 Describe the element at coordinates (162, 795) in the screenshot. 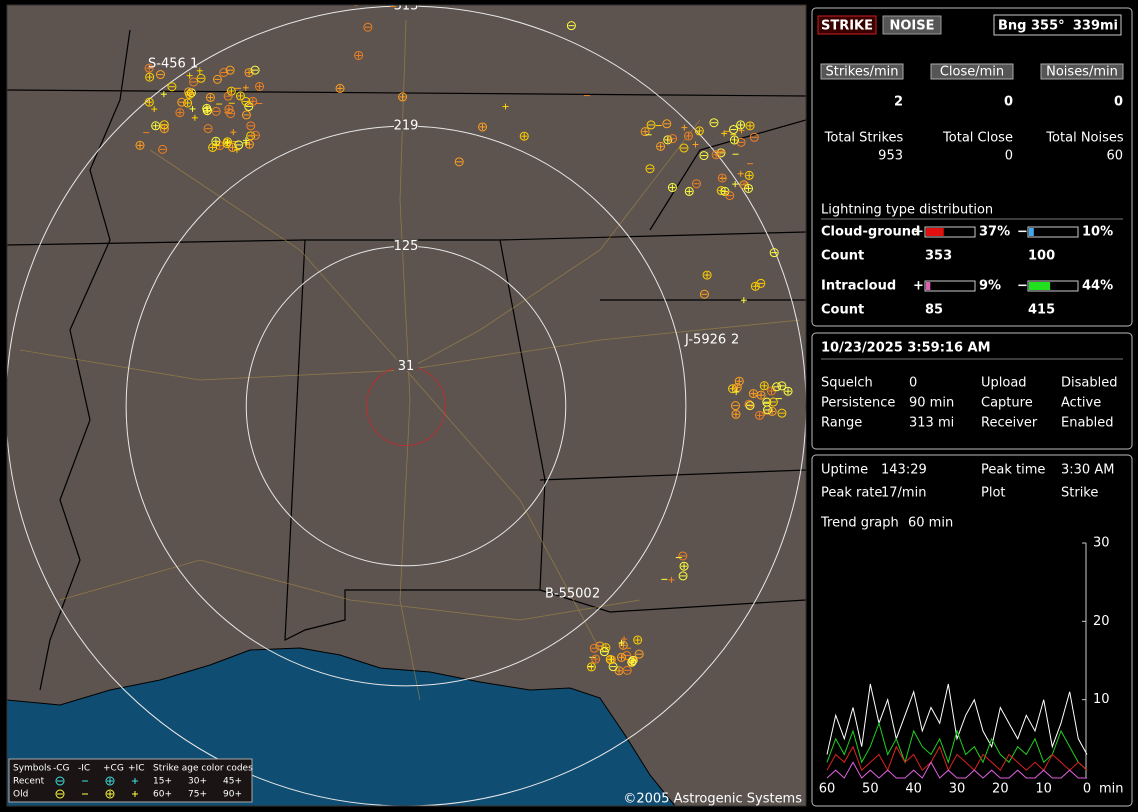

I see `legend-age: 60+` at that location.